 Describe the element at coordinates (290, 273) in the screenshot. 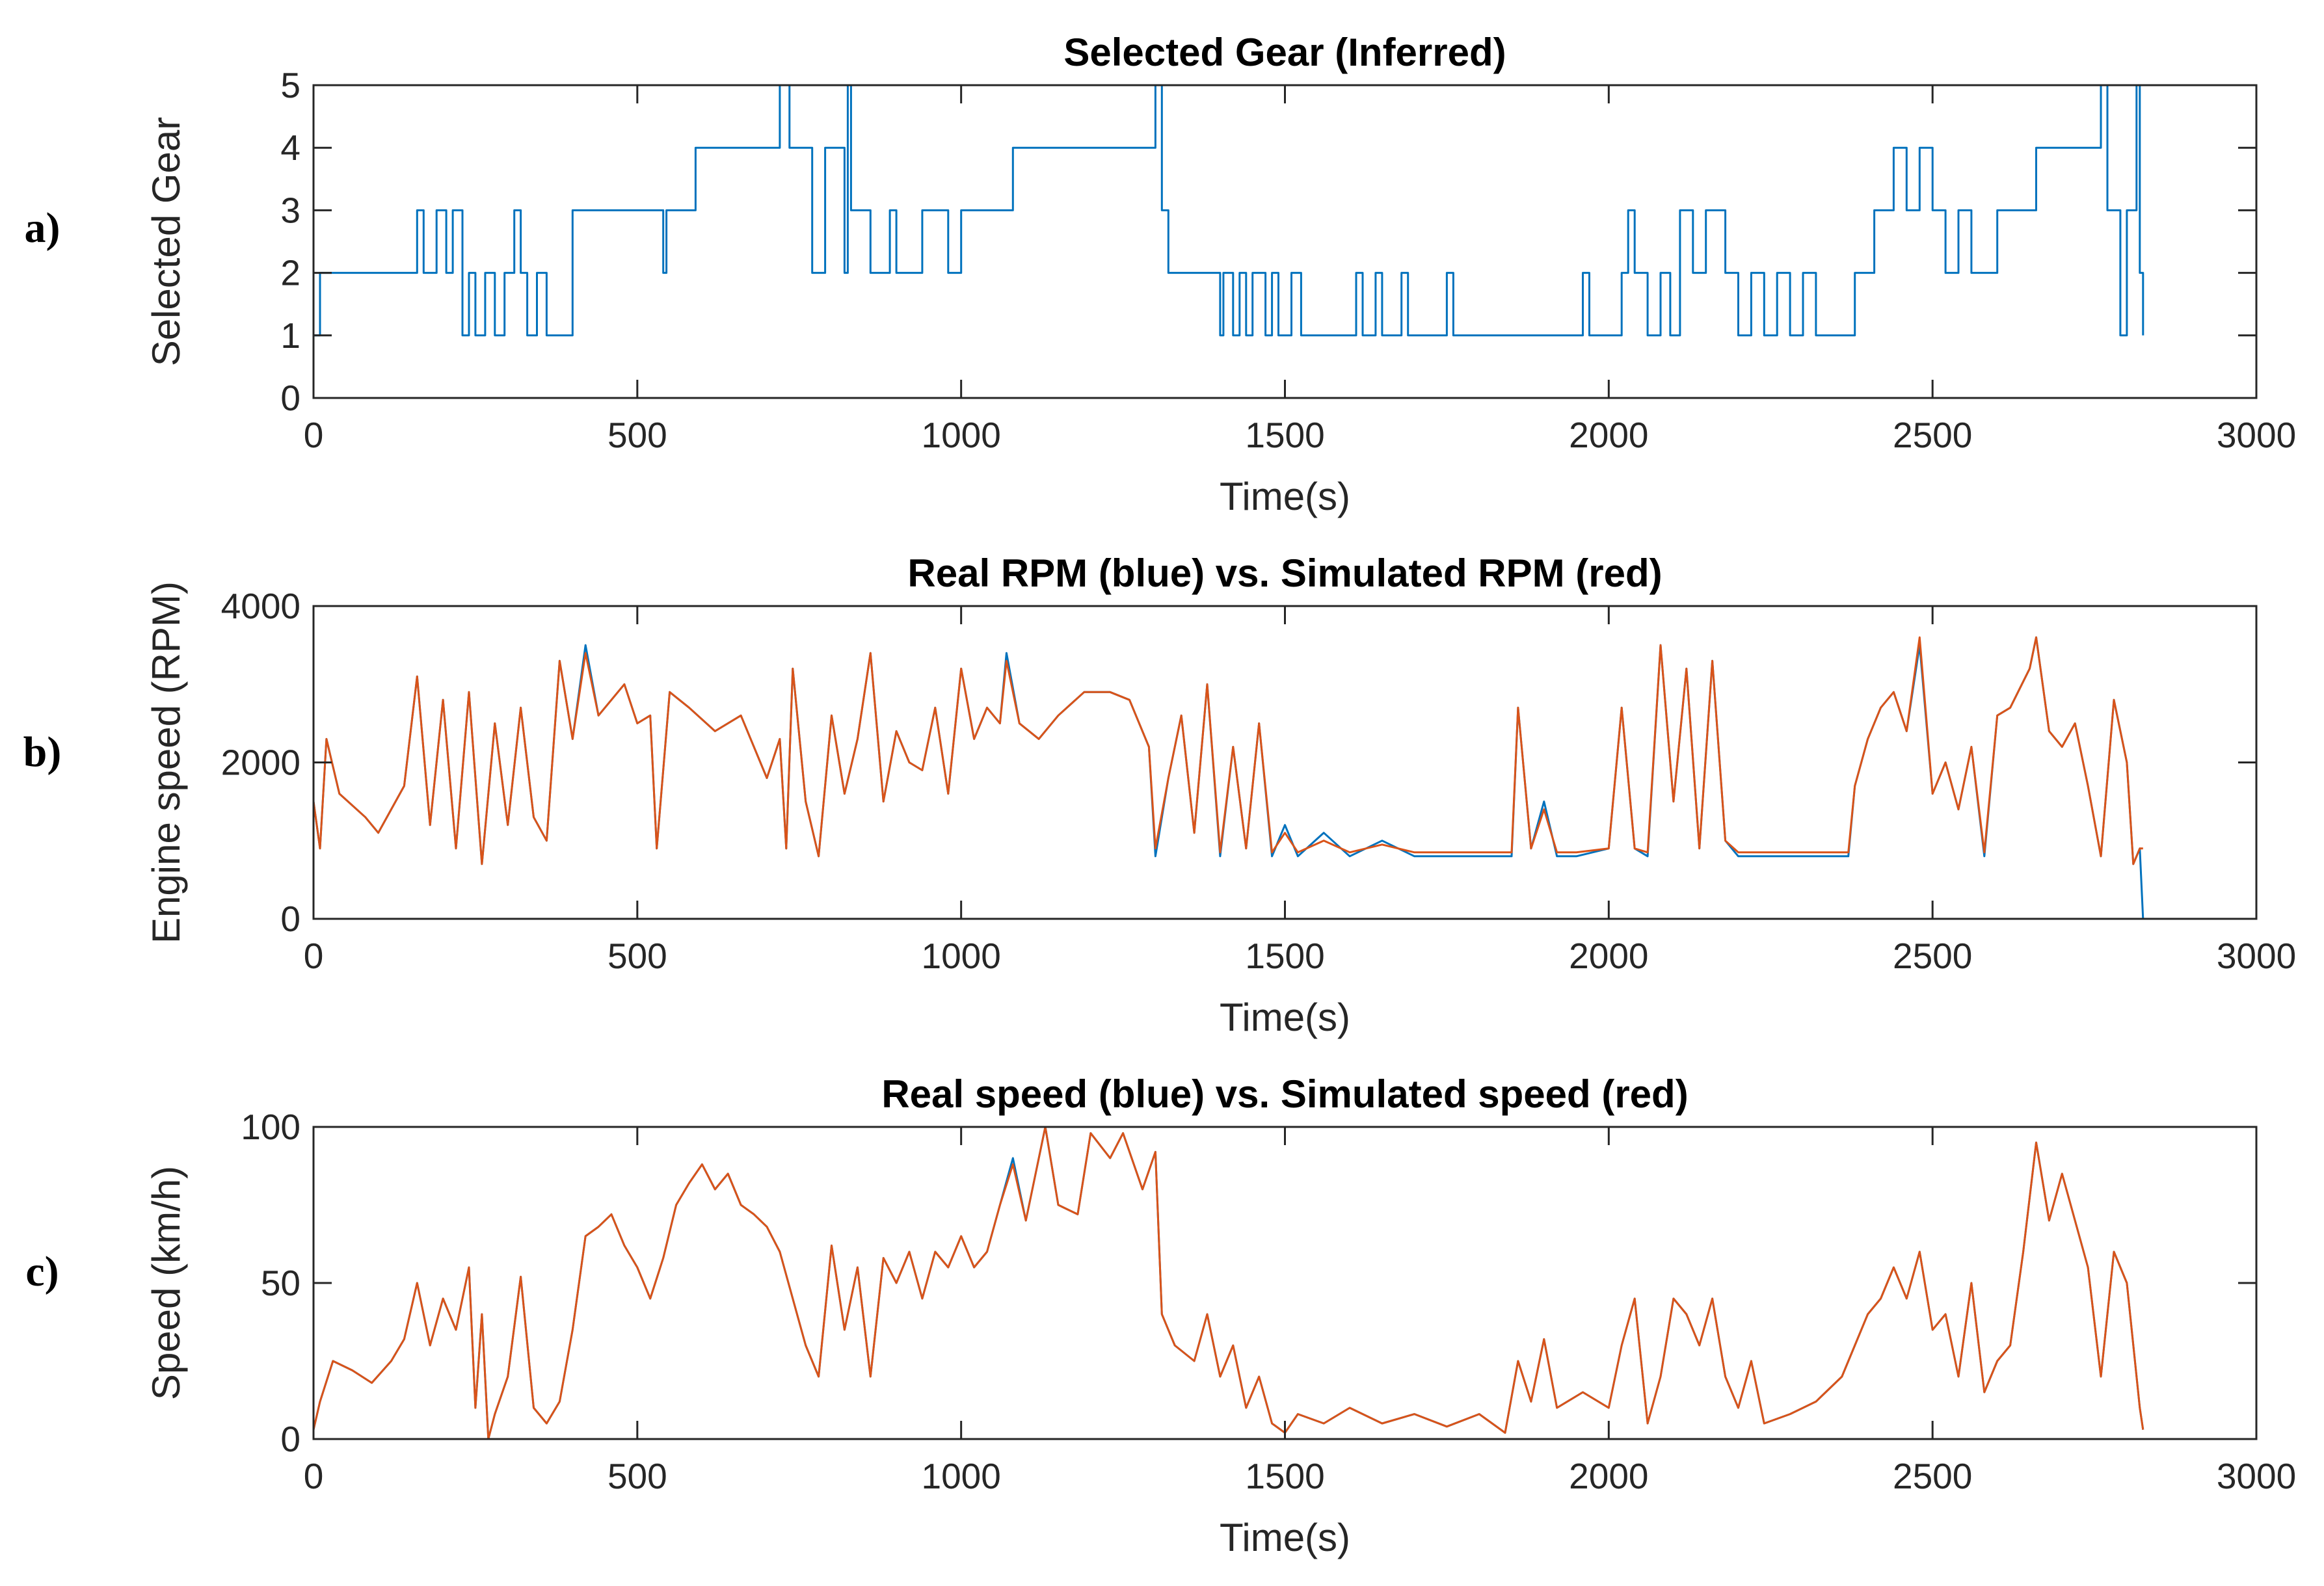

I see `y-tick-label: 2` at that location.